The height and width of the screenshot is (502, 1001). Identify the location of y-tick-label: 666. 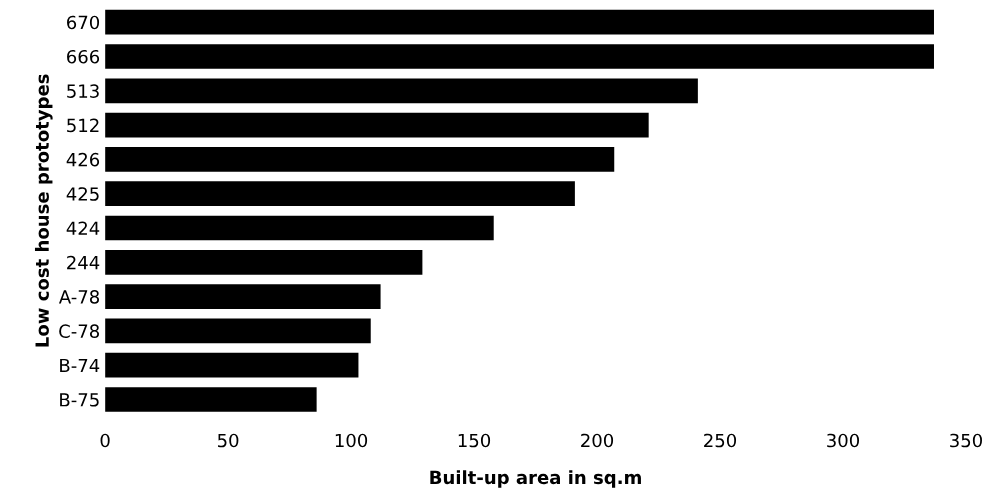
(83, 56).